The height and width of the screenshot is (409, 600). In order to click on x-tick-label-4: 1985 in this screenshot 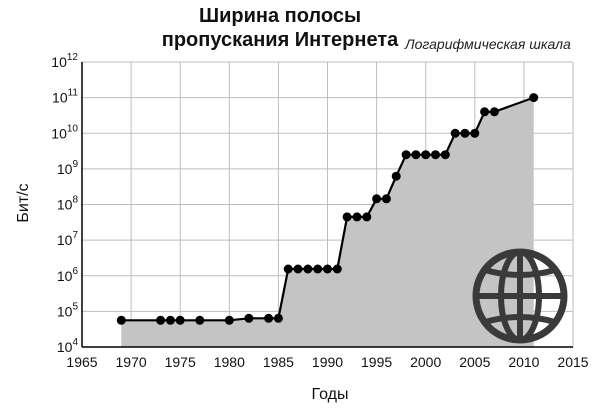, I will do `click(278, 362)`.